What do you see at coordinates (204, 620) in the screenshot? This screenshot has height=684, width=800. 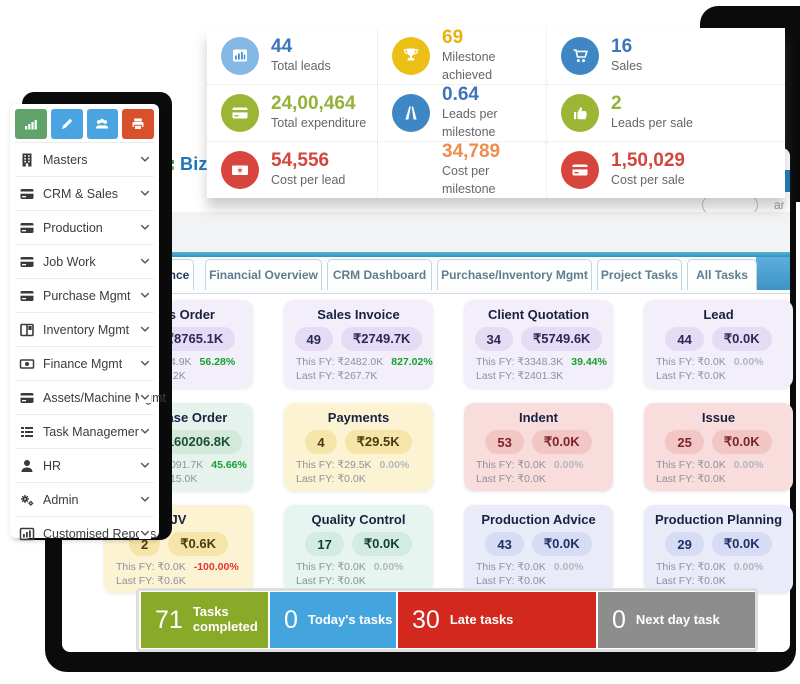 I see `tile-tasks-completed: 71 Tasks completed` at bounding box center [204, 620].